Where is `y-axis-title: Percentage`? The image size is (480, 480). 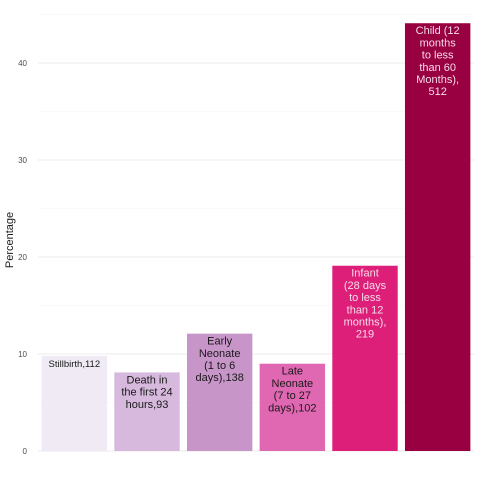 y-axis-title: Percentage is located at coordinates (10, 240).